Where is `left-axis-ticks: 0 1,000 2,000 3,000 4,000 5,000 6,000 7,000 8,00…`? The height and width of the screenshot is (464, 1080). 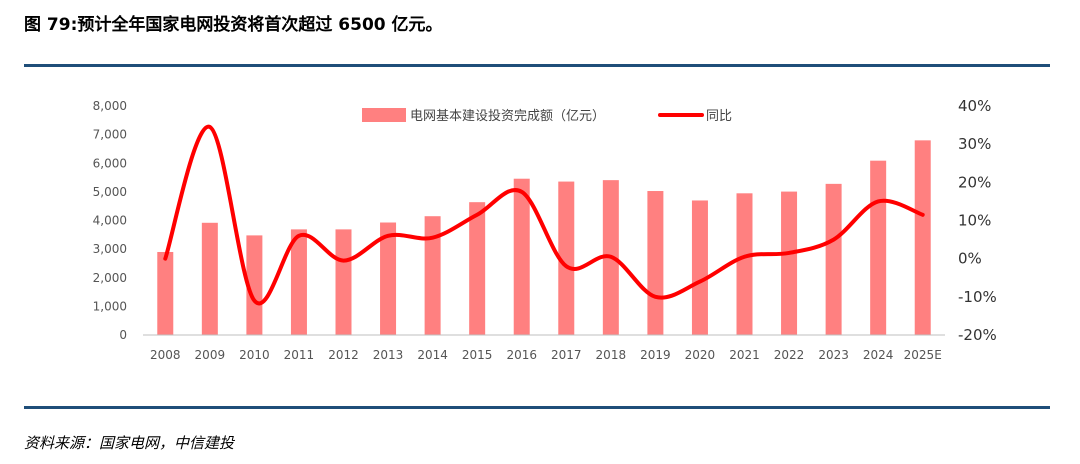 left-axis-ticks: 0 1,000 2,000 3,000 4,000 5,000 6,000 7,000 8,00… is located at coordinates (110, 220).